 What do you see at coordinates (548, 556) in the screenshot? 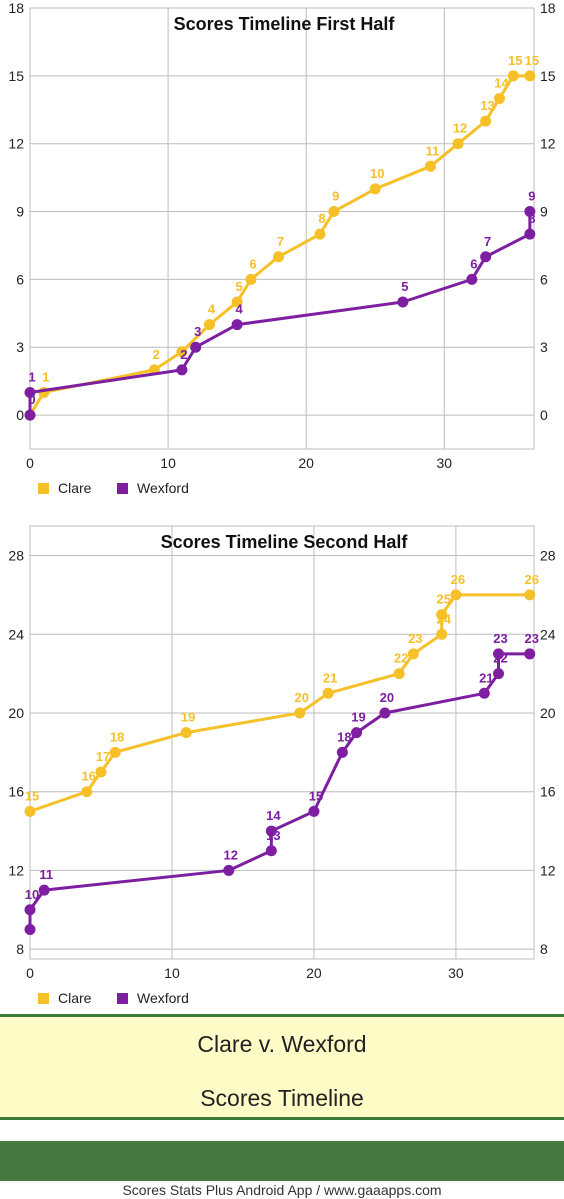
I see `y-tick-label-right: 28` at bounding box center [548, 556].